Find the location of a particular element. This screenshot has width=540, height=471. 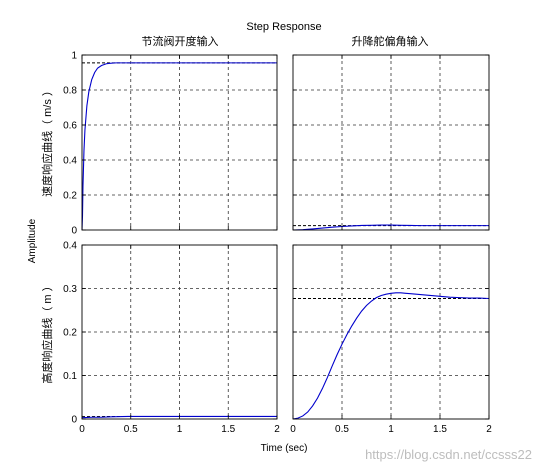

watermark-text: https://blog.csdn.net/ccsss22 is located at coordinates (448, 454).